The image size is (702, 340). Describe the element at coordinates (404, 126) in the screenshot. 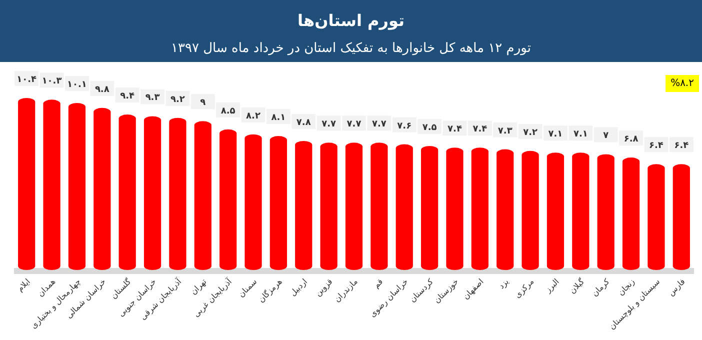

I see `data-label: ۷.۶` at that location.